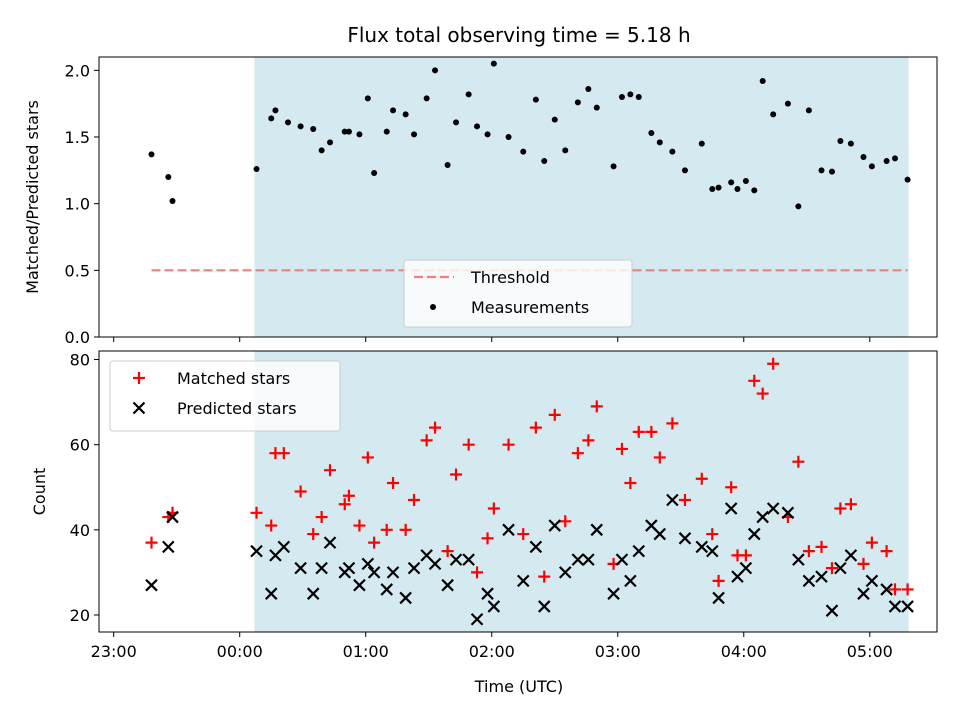 Image resolution: width=960 pixels, height=720 pixels. Describe the element at coordinates (510, 277) in the screenshot. I see `legend-label: Threshold` at that location.